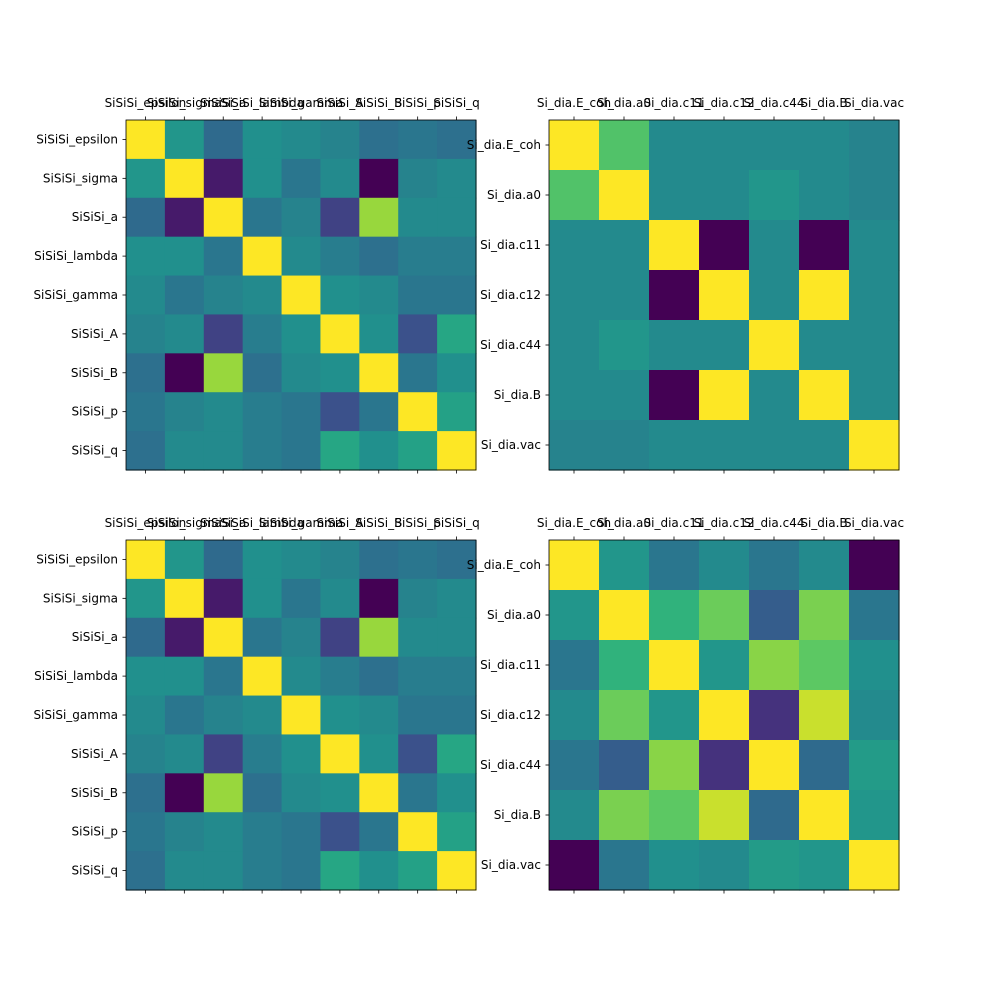 The image size is (1000, 1000). What do you see at coordinates (724, 103) in the screenshot?
I see `x-tick-label: Si_dia.c12` at bounding box center [724, 103].